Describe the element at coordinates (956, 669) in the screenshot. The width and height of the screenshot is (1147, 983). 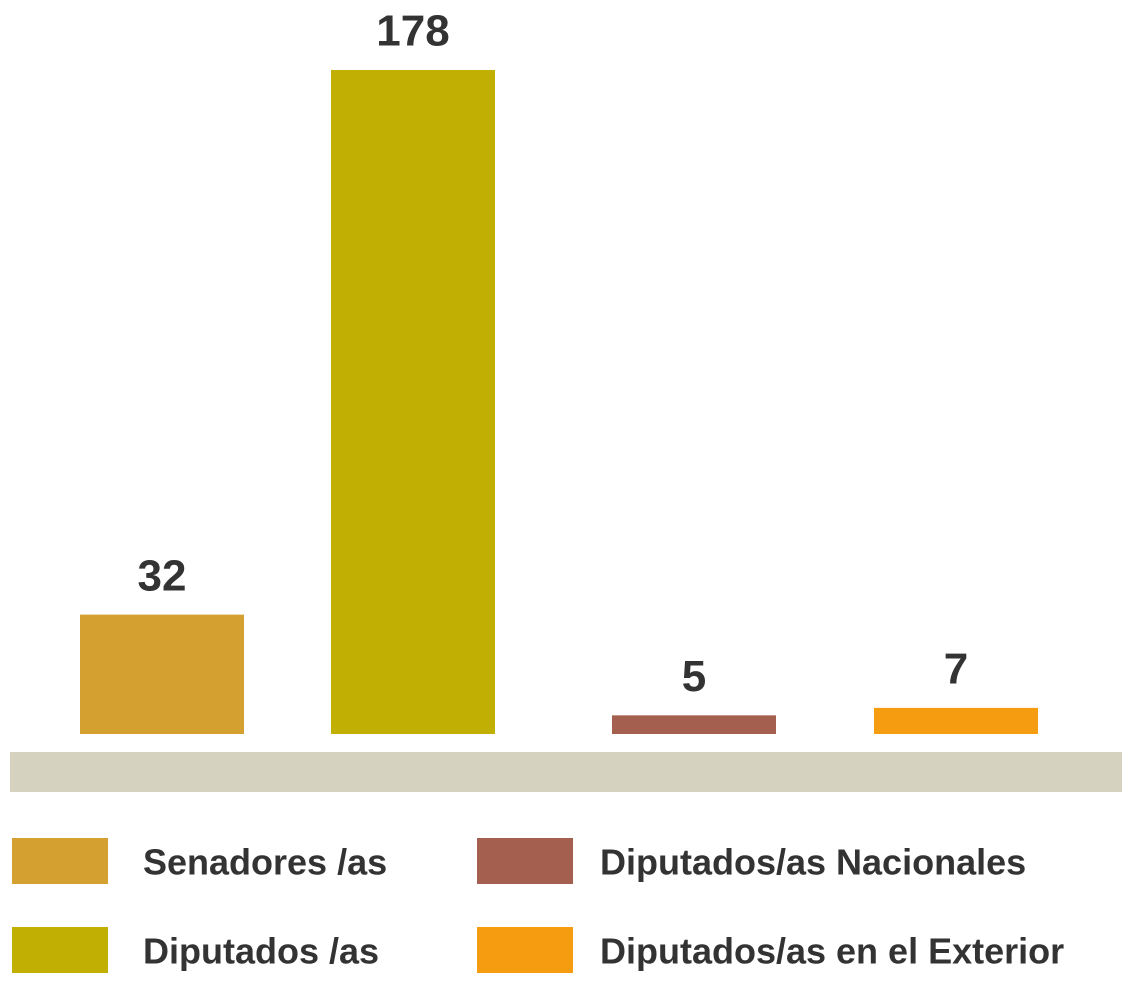
I see `value-label: 7` at that location.